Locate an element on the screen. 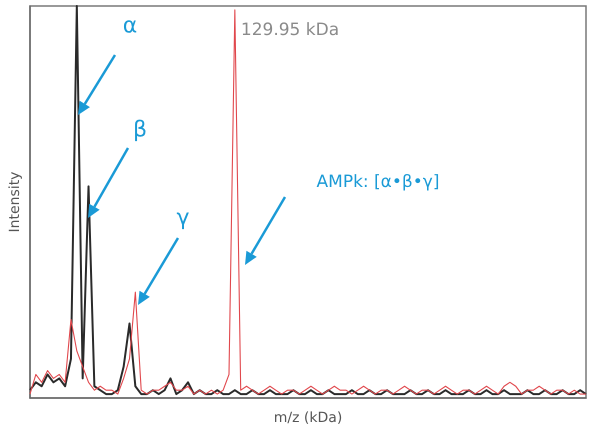  y-axis-title: Intensity is located at coordinates (15, 202).